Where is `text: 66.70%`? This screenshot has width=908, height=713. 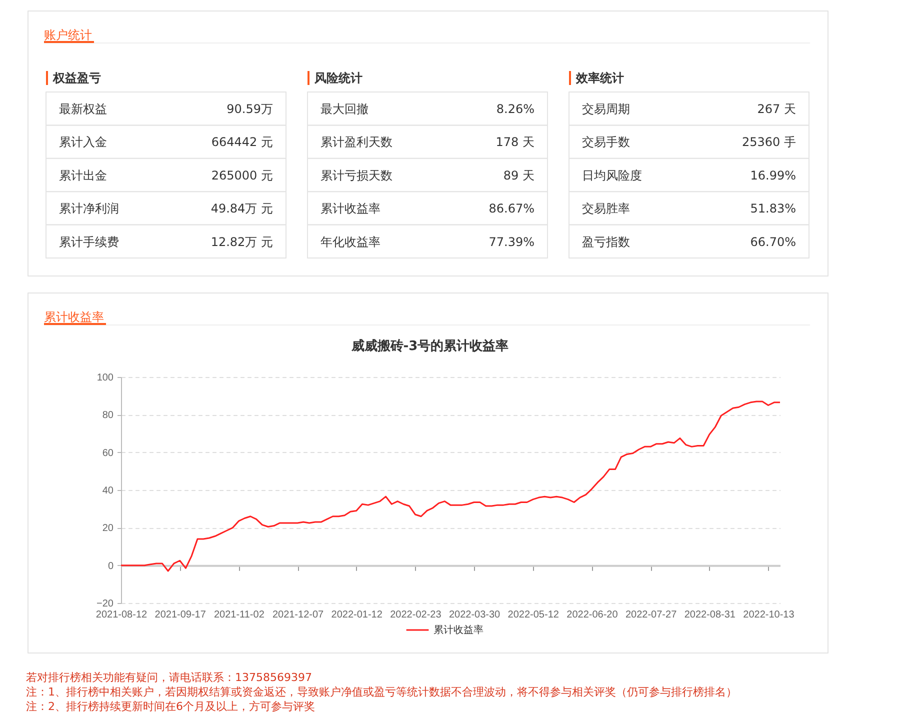 text: 66.70% is located at coordinates (773, 241).